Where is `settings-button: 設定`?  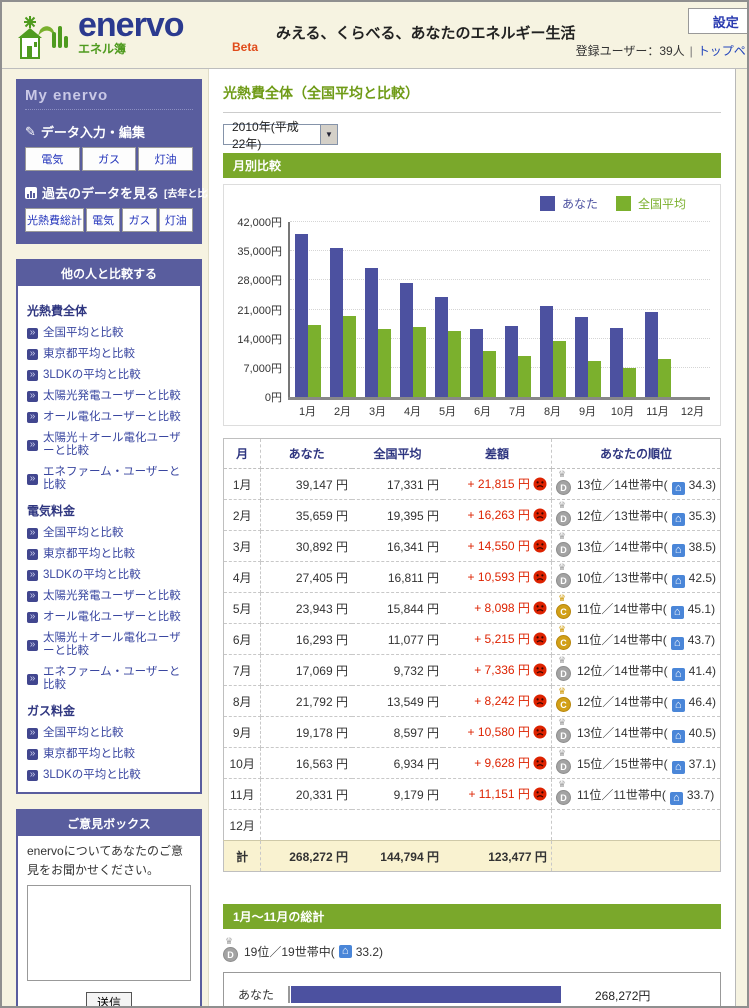 settings-button: 設定 is located at coordinates (717, 21).